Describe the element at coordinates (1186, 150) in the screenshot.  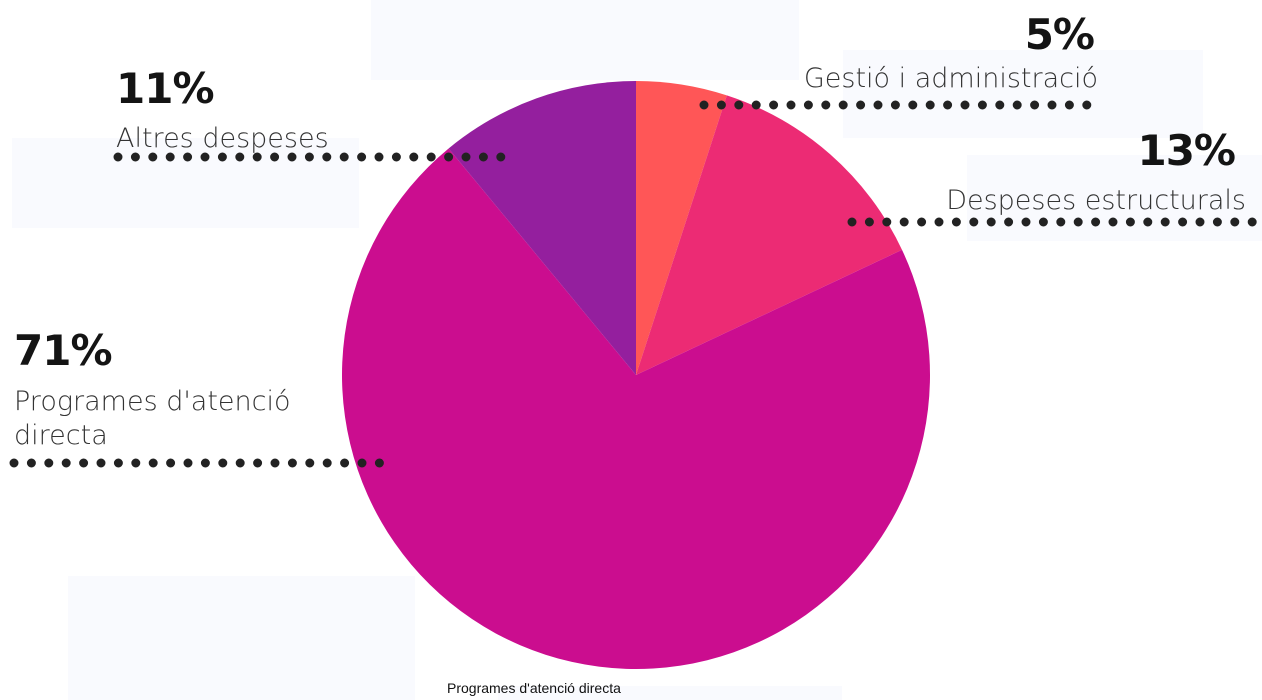
I see `slice-percent-label-estructurals: 13%` at that location.